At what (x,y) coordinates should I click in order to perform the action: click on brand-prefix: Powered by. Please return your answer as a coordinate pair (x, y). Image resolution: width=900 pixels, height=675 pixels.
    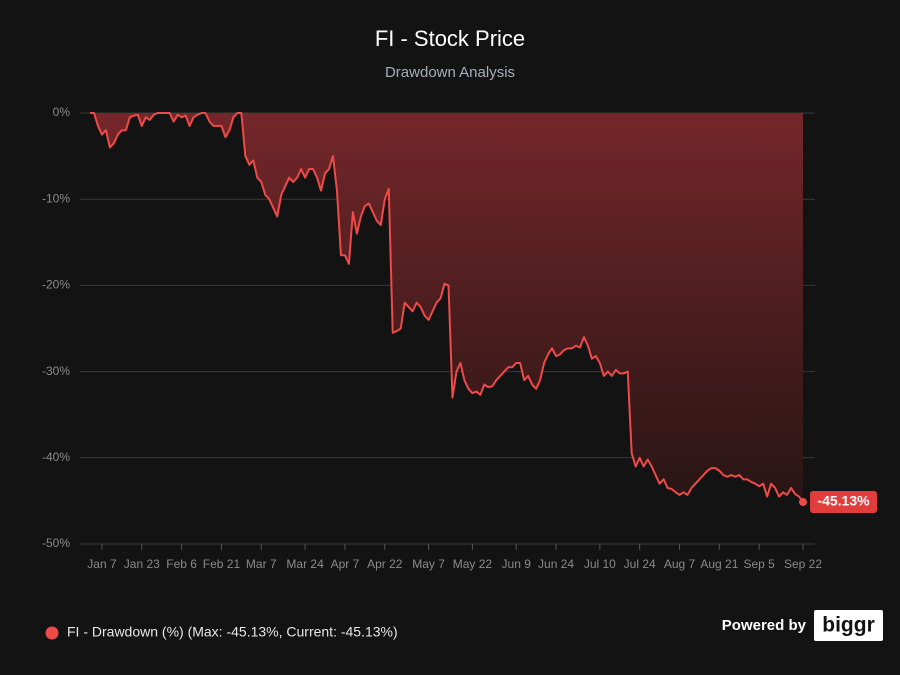
    Looking at the image, I should click on (764, 625).